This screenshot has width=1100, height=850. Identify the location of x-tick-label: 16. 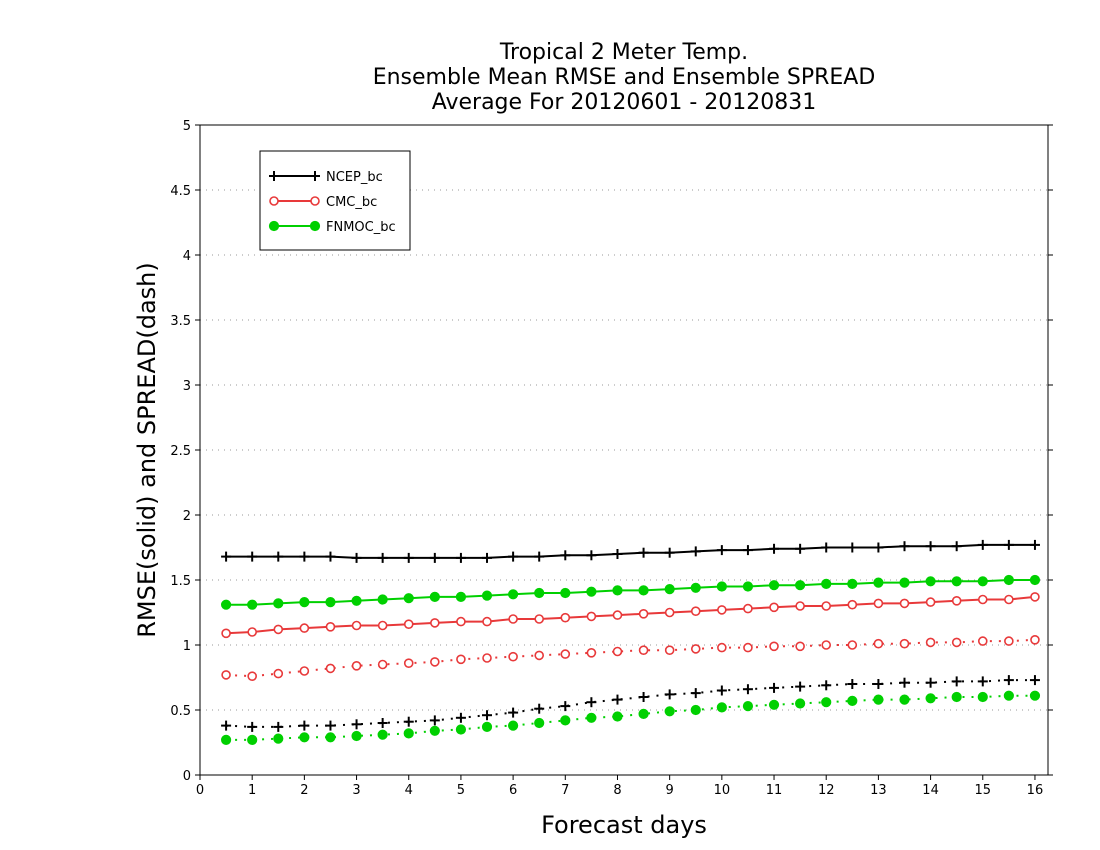
(1035, 790).